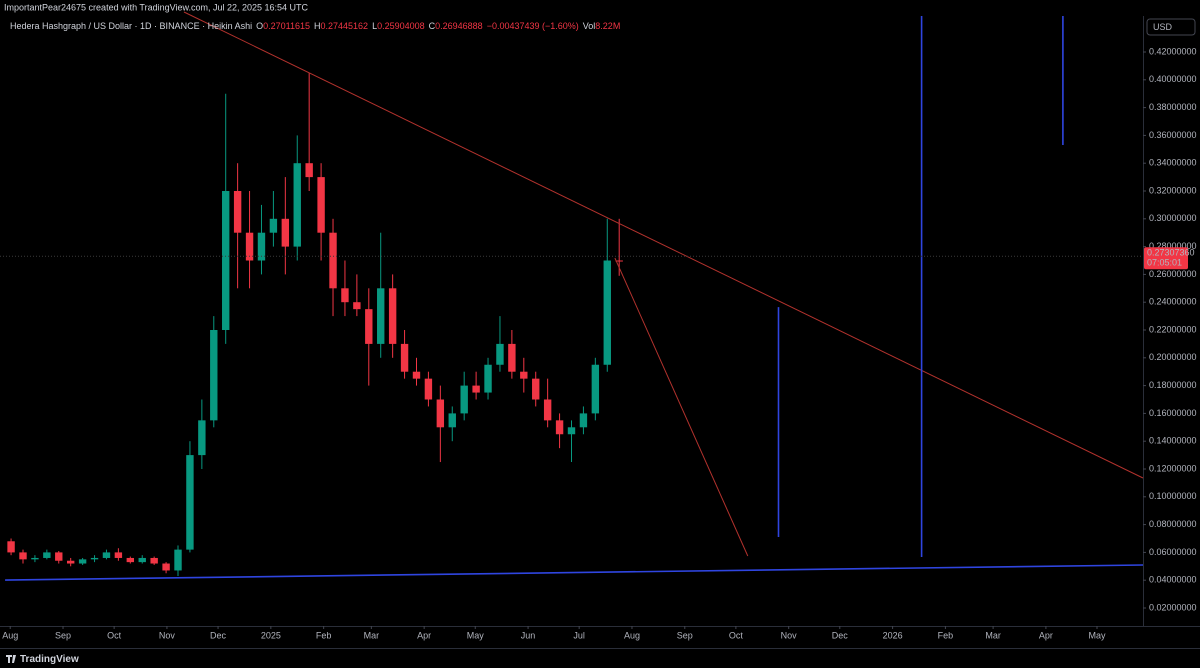 This screenshot has height=668, width=1200. Describe the element at coordinates (1173, 496) in the screenshot. I see `y-tick-label: 0.10000000` at that location.